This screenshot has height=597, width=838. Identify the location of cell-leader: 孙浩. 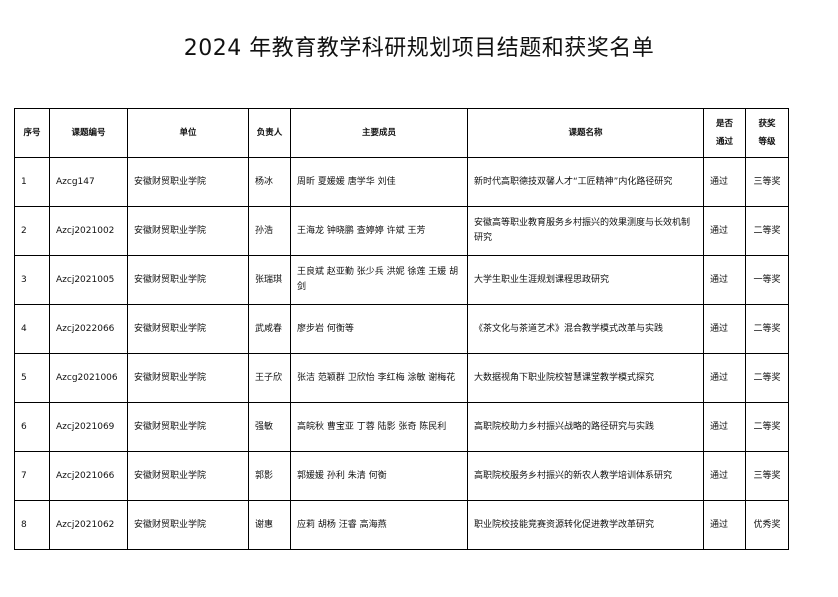
(269, 231).